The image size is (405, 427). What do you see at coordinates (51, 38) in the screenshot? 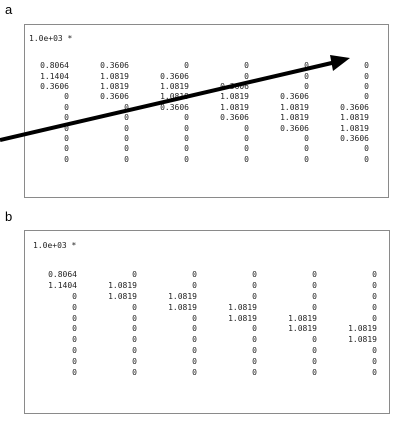
I see `scale-factor-a: 1.0e+03 *` at bounding box center [51, 38].